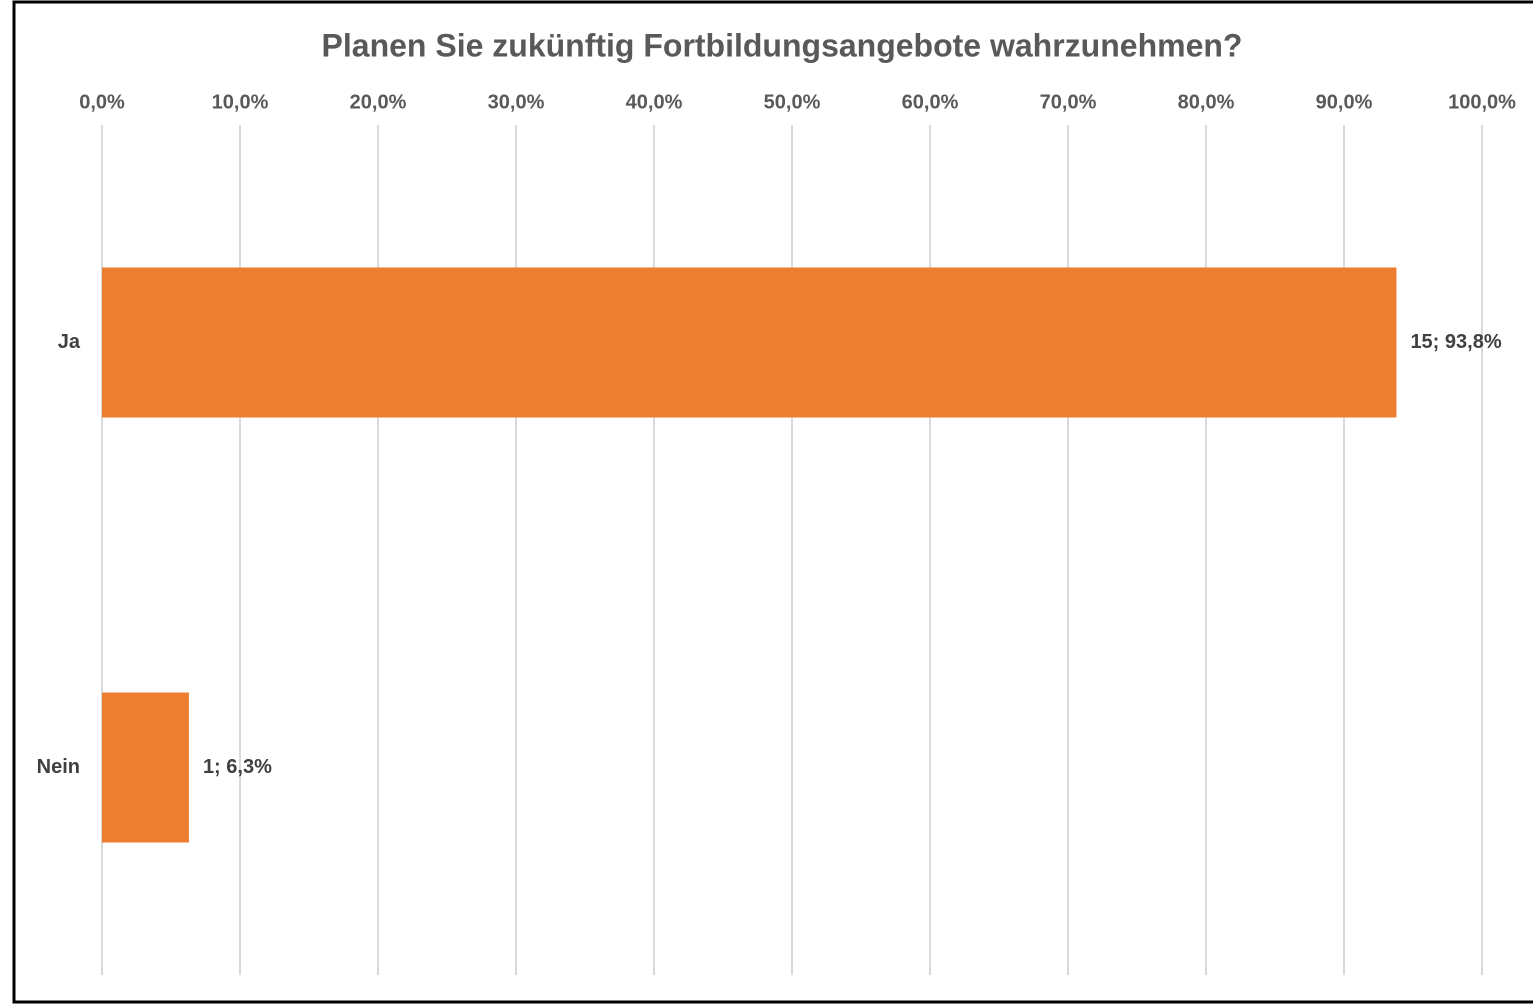 The image size is (1533, 1004). Describe the element at coordinates (1455, 342) in the screenshot. I see `data-label: 15; 93,8%` at that location.